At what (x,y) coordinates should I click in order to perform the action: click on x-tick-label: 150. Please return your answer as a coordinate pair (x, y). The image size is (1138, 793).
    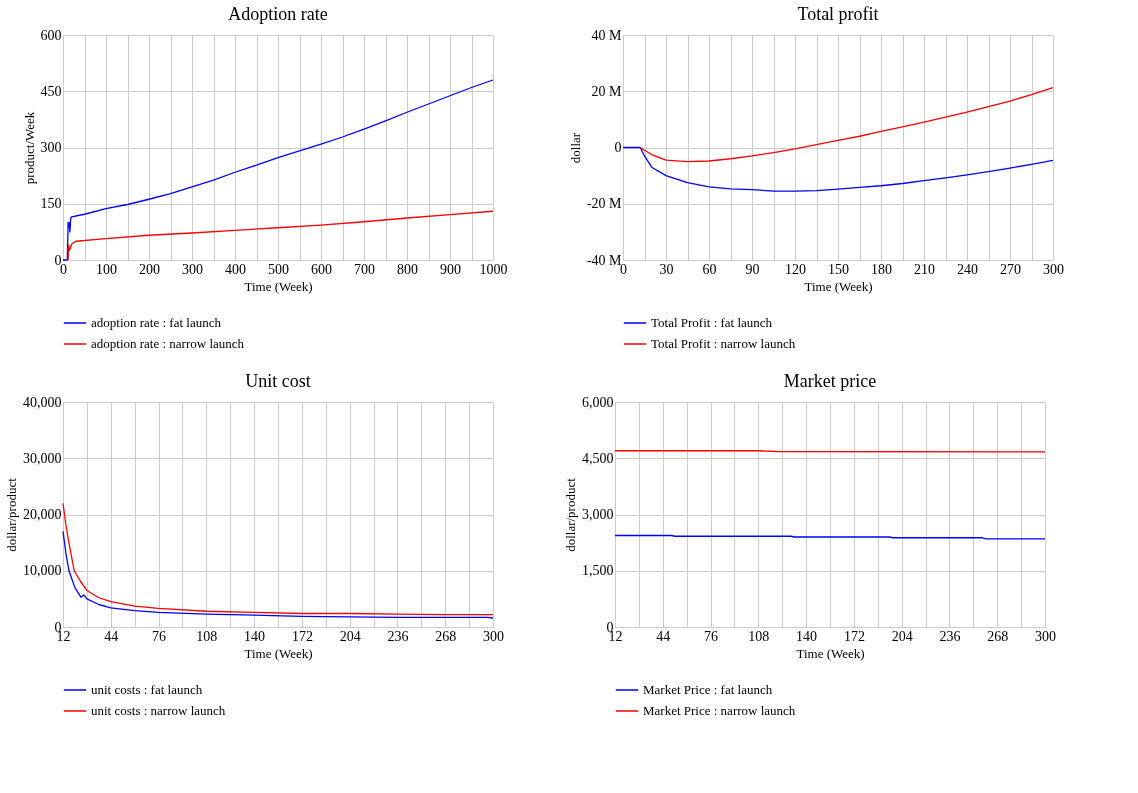
    Looking at the image, I should click on (838, 269).